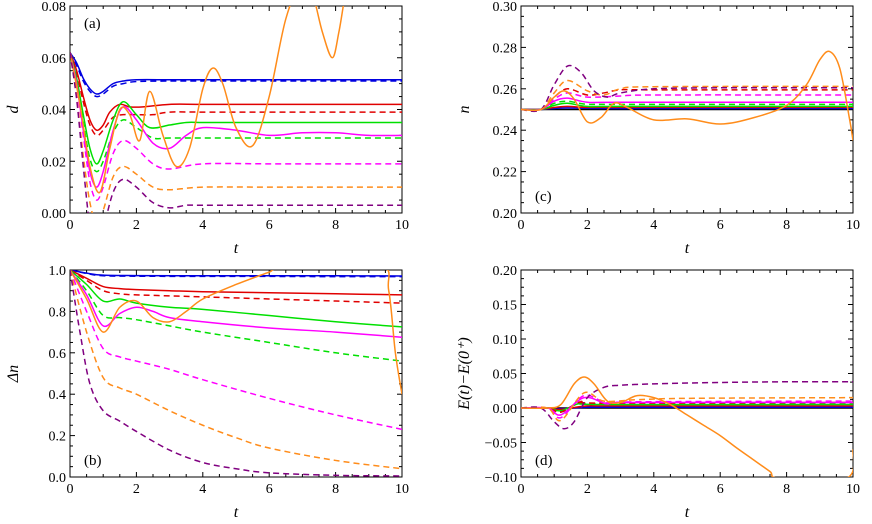  I want to click on panel-label: (d), so click(544, 461).